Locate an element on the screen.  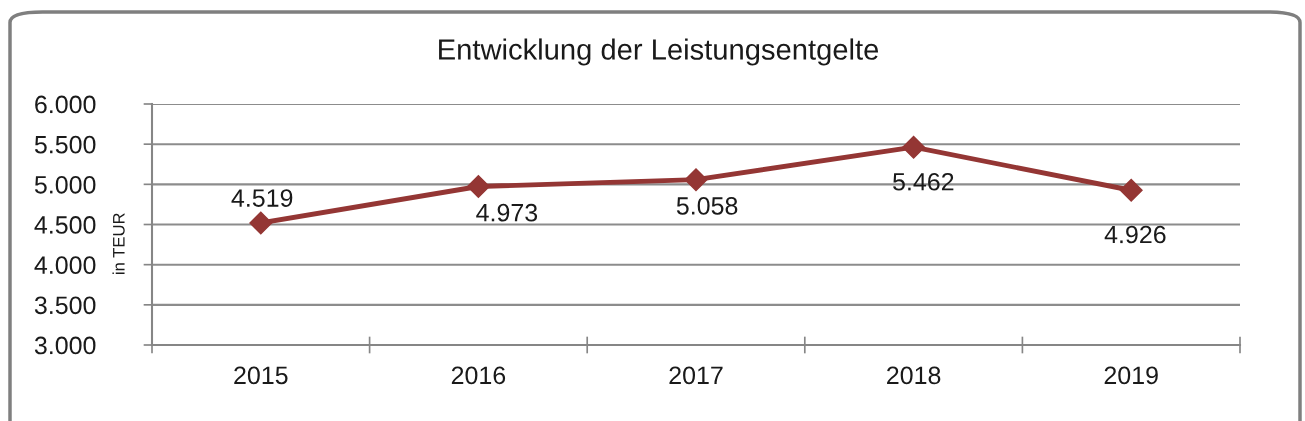
y-tick-label: 4.500 is located at coordinates (65, 225).